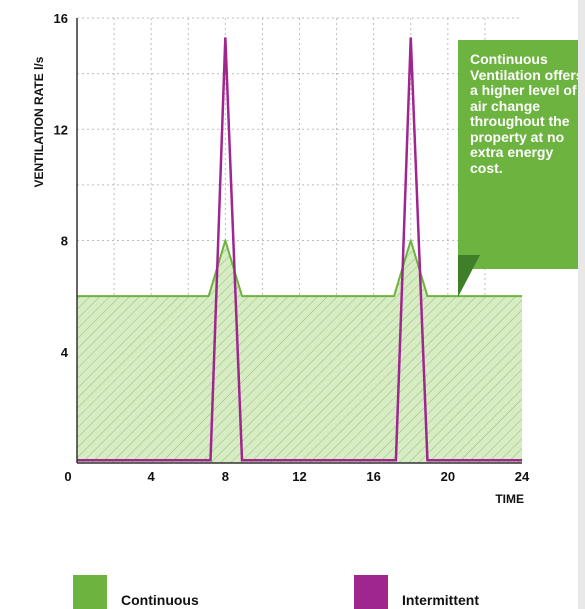 Image resolution: width=585 pixels, height=609 pixels. Describe the element at coordinates (225, 476) in the screenshot. I see `x-tick-label: 8` at that location.